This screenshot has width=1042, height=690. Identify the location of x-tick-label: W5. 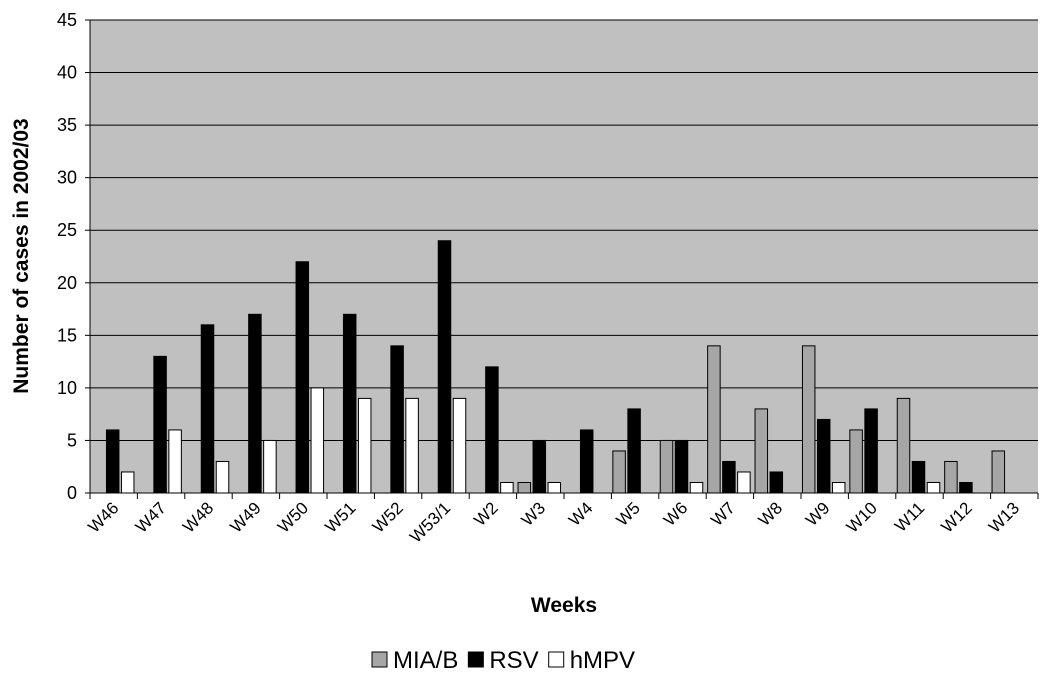
(627, 513).